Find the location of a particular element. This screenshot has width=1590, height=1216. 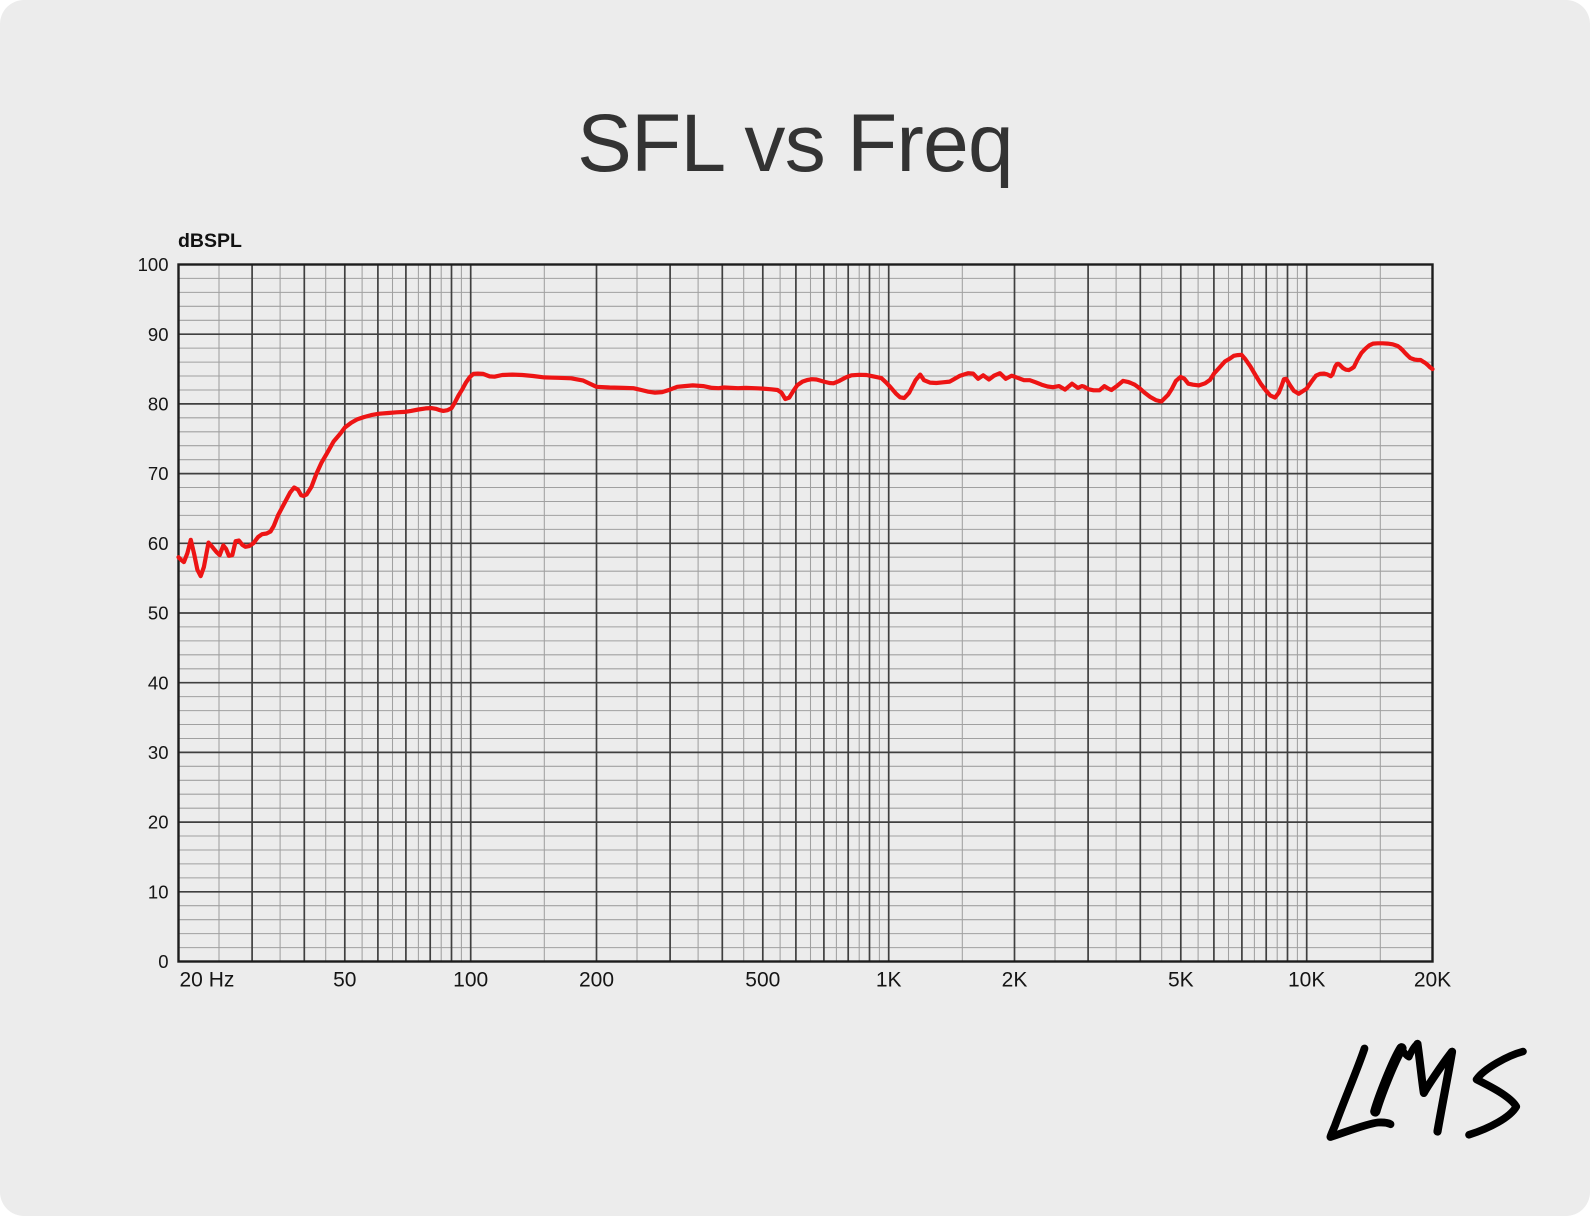

svg-text: 70 is located at coordinates (158, 473).